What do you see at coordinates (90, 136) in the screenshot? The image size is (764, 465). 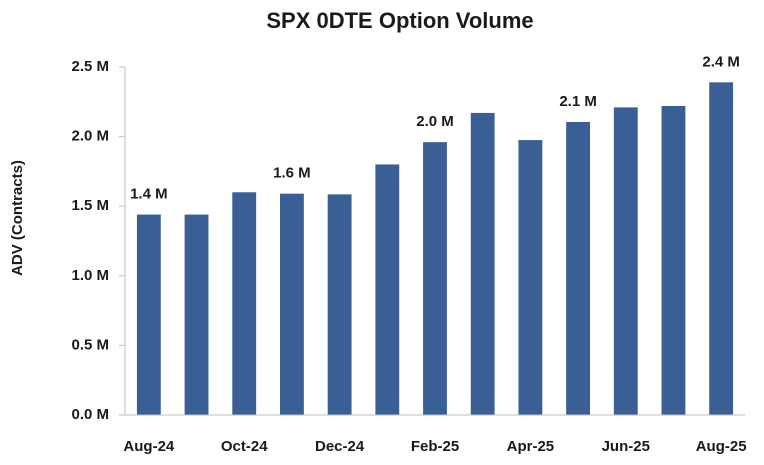 I see `y-tick-label: 2.0 M` at bounding box center [90, 136].